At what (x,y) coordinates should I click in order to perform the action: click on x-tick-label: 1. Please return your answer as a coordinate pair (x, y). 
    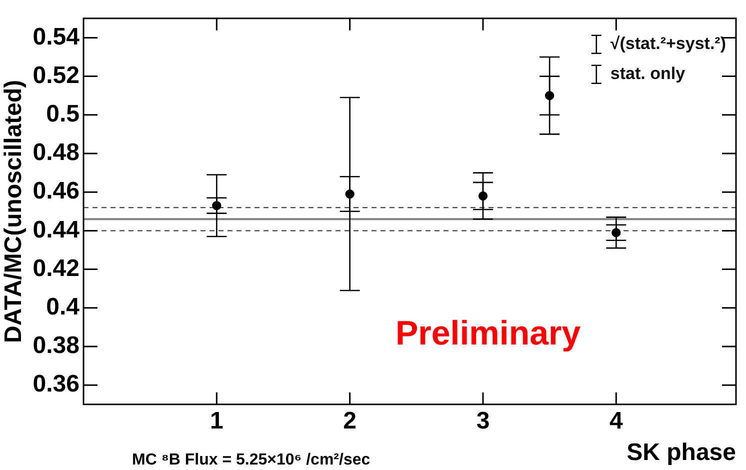
    Looking at the image, I should click on (217, 420).